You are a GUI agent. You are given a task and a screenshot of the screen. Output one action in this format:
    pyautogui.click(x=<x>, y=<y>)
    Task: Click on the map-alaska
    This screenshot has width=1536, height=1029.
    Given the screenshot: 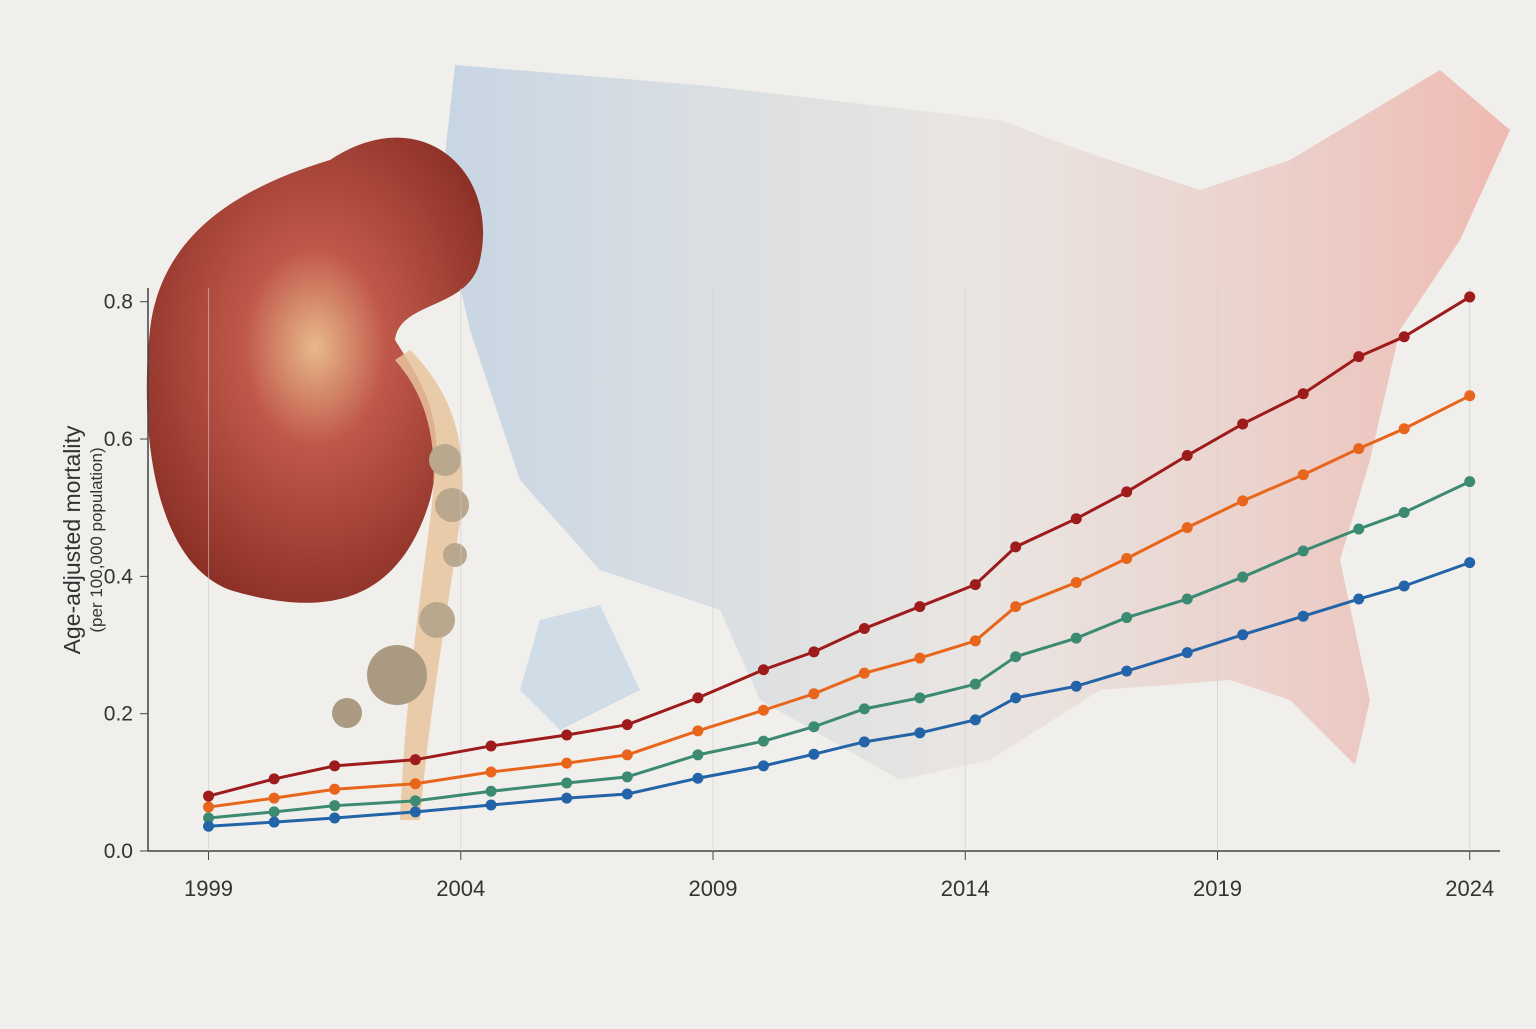 What is the action you would take?
    pyautogui.click(x=580, y=667)
    